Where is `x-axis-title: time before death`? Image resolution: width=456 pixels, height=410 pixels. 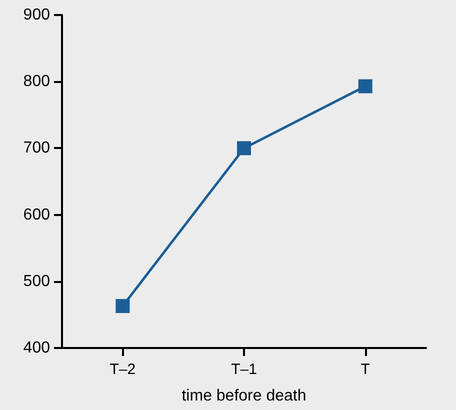
x-axis-title: time before death is located at coordinates (244, 396).